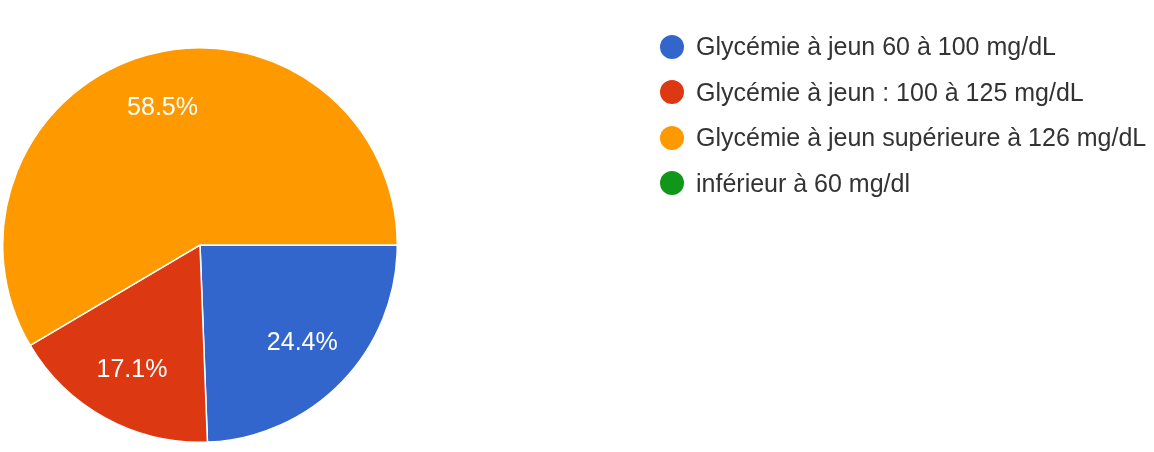  I want to click on data-label: 58.5%, so click(162, 105).